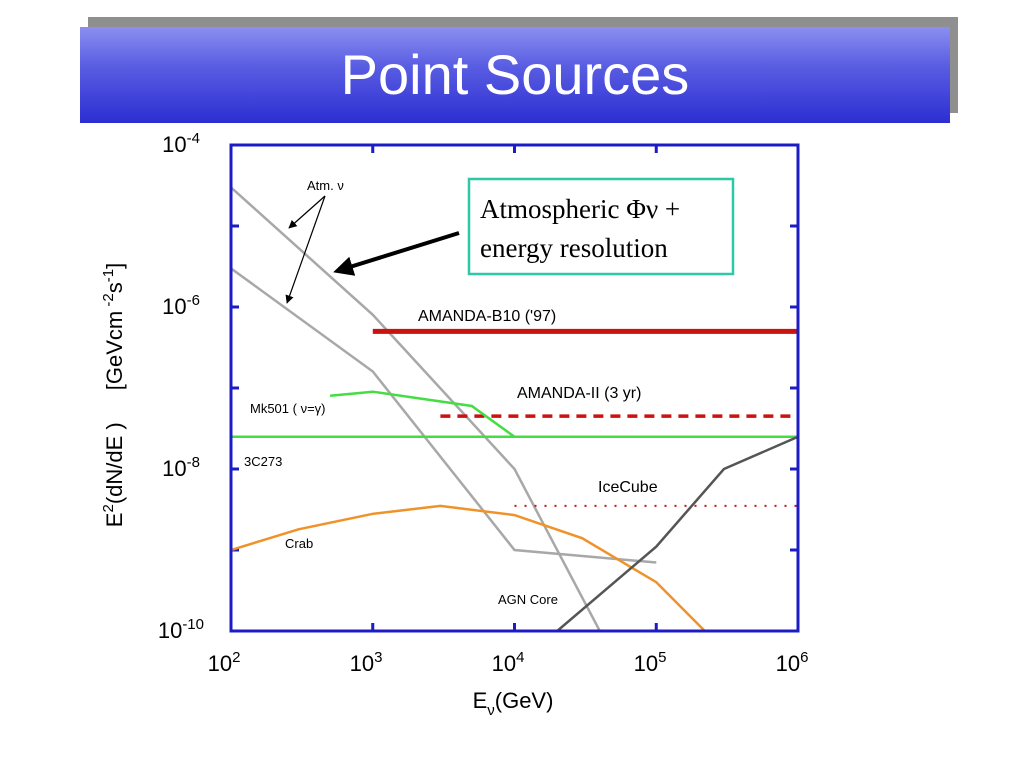 This screenshot has width=1024, height=768. Describe the element at coordinates (325, 185) in the screenshot. I see `atm-nu-label: Atm. ν` at that location.